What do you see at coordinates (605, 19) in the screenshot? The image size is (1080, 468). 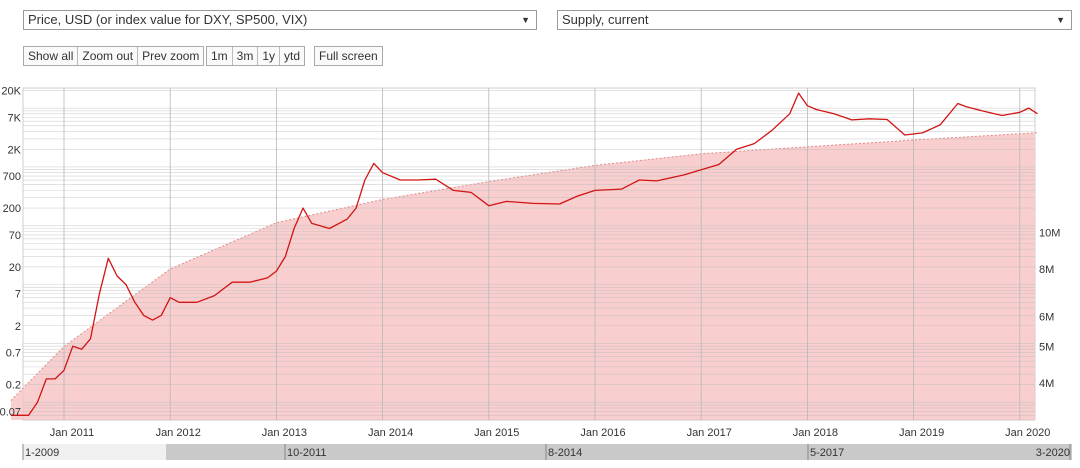 I see `supply-metric-select-value: Supply, current` at bounding box center [605, 19].